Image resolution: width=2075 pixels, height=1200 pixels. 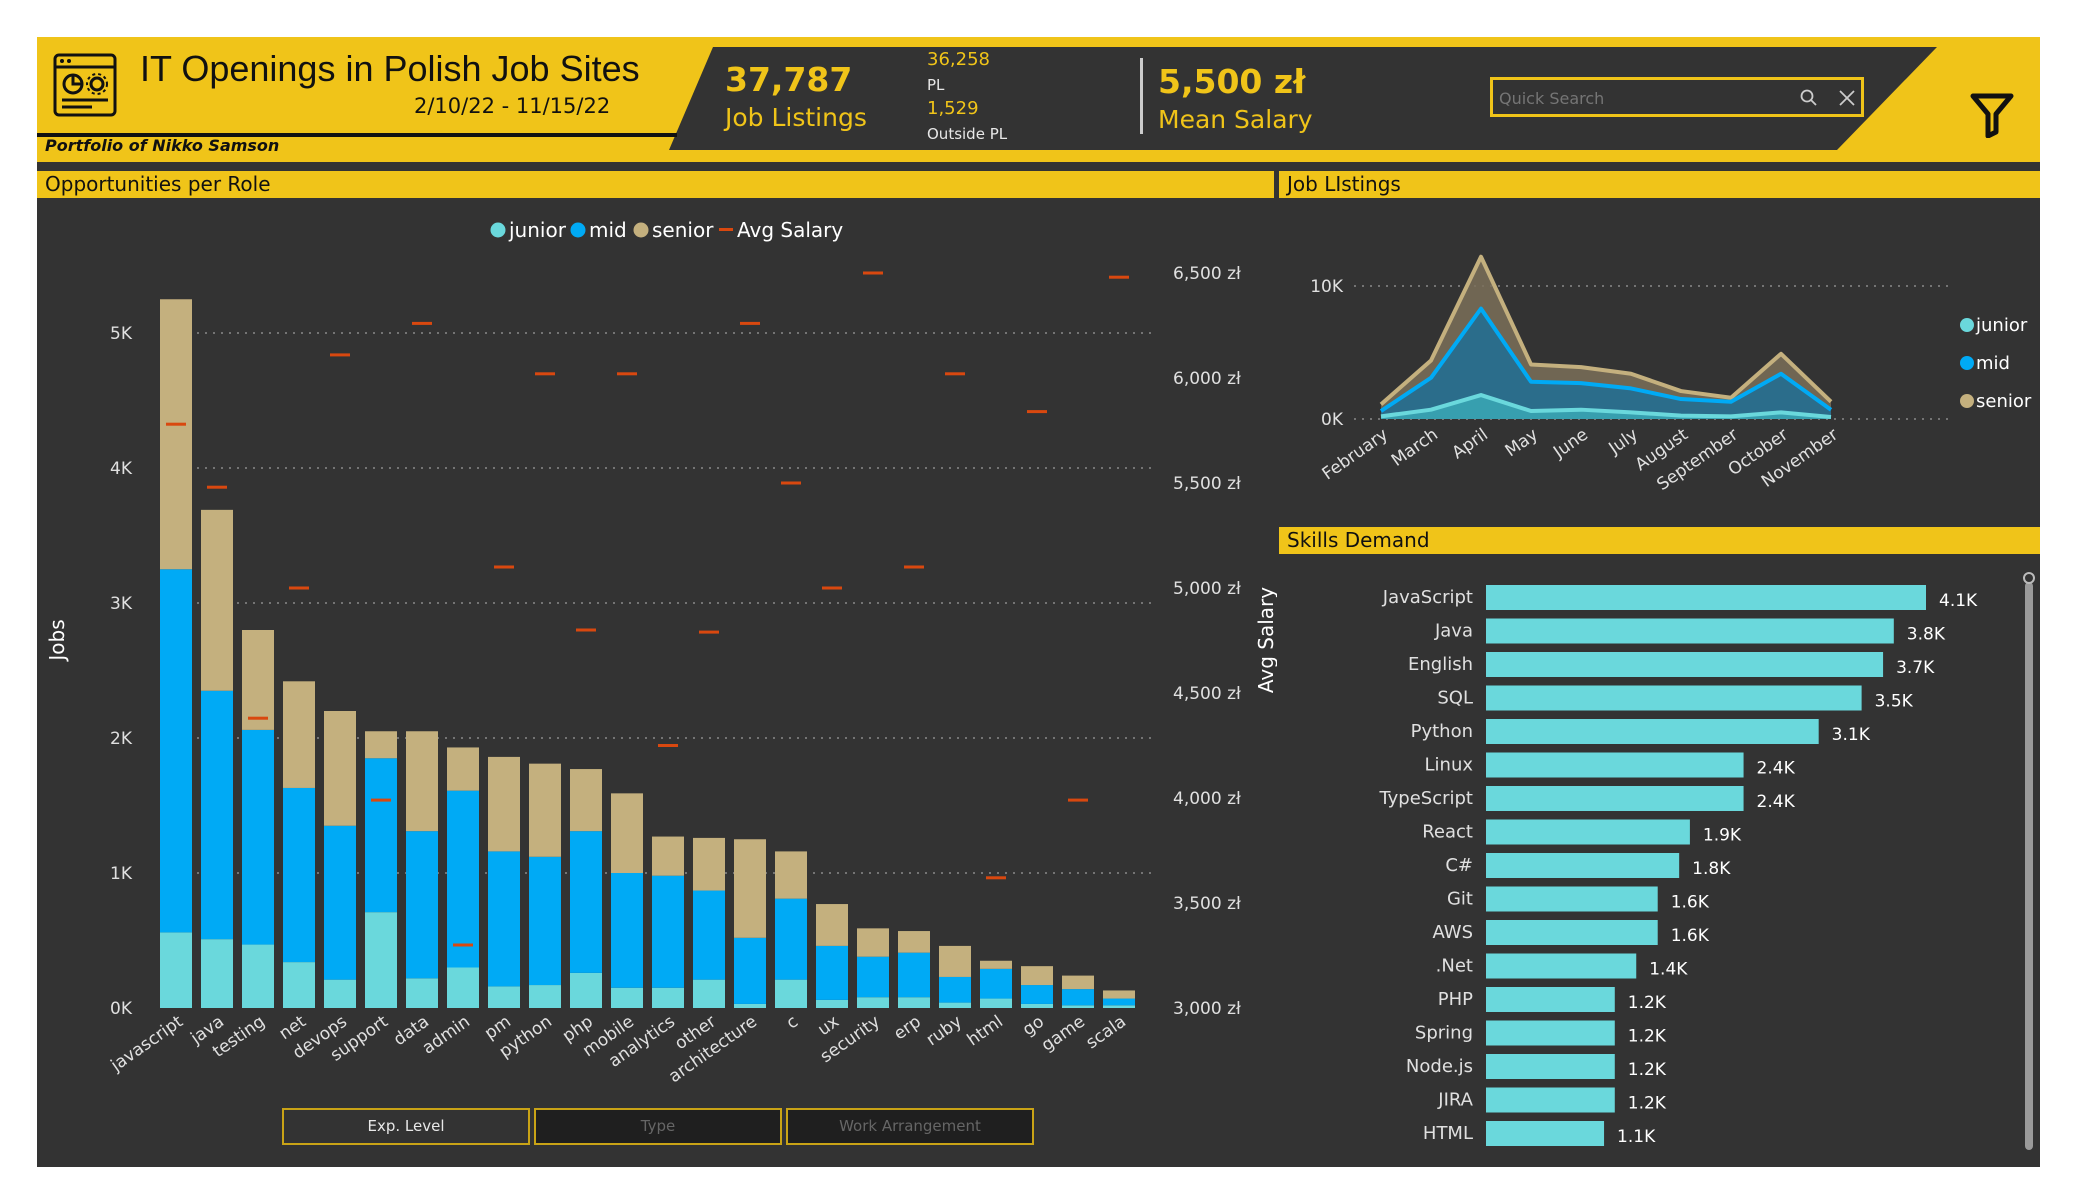 I want to click on outside-pl-count-value: 1,529, so click(x=953, y=108).